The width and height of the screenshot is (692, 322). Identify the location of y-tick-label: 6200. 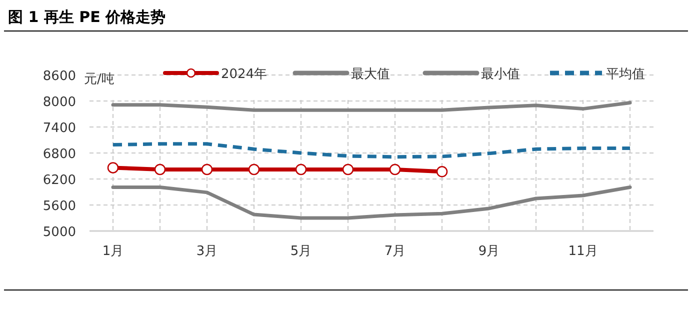
(59, 180).